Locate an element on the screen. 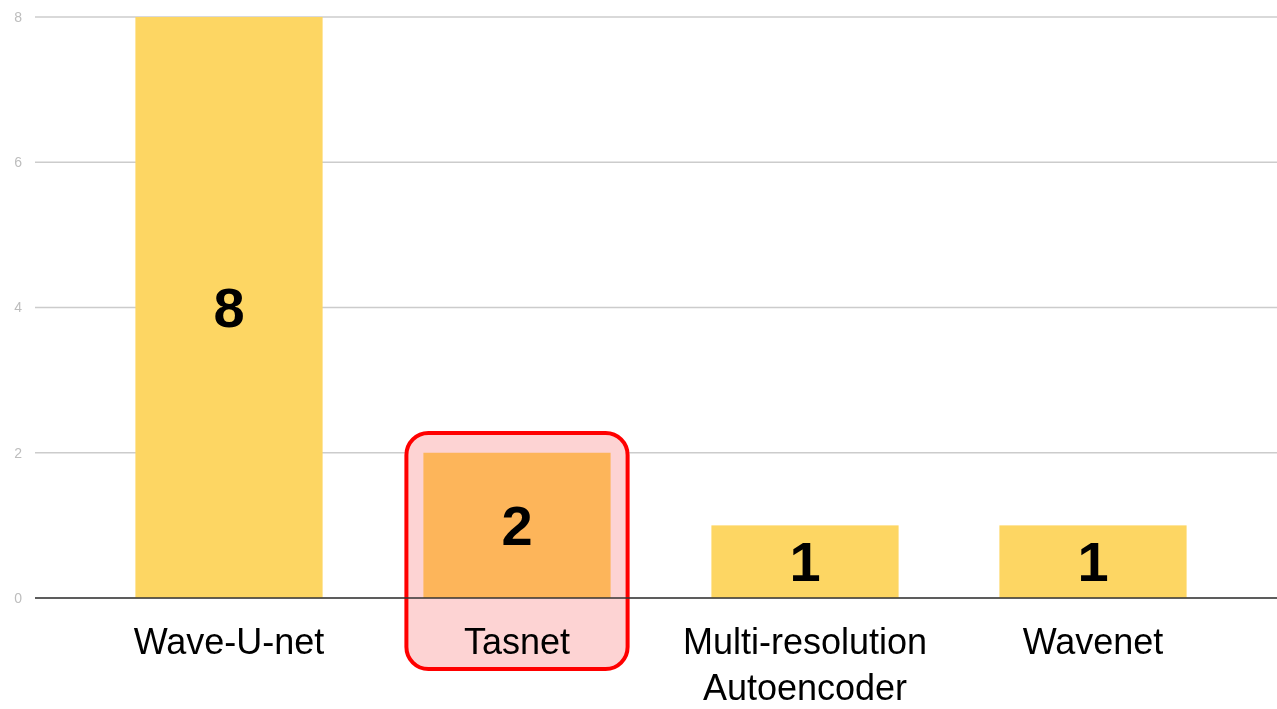 This screenshot has height=709, width=1277. data-label: 2 is located at coordinates (517, 525).